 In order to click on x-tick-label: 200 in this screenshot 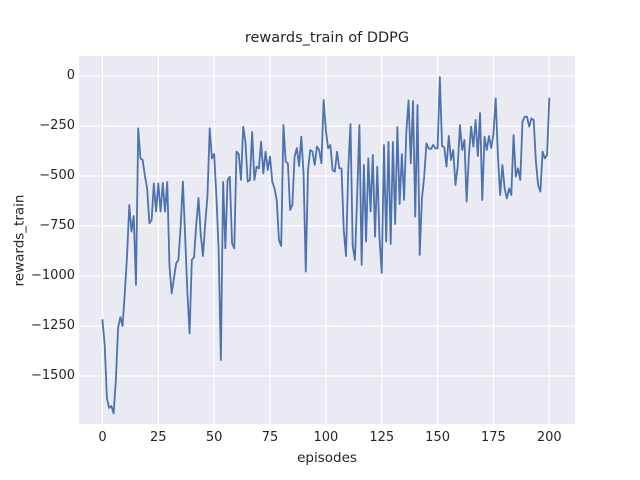, I will do `click(549, 437)`.